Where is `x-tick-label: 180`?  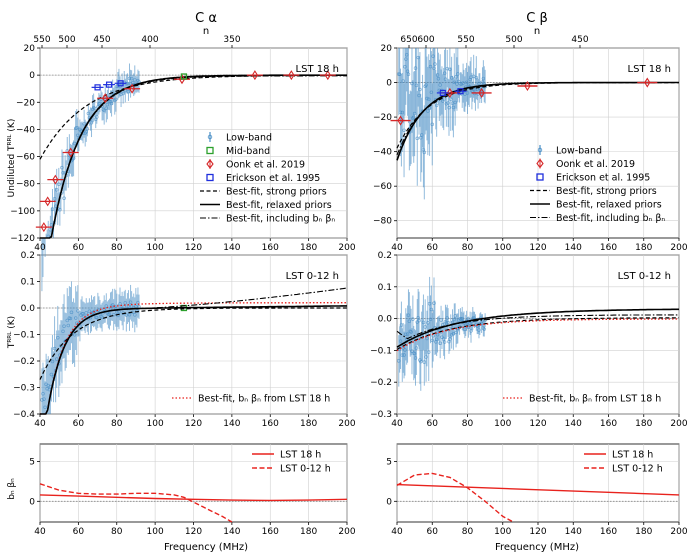
x-tick-label: 180 is located at coordinates (643, 248).